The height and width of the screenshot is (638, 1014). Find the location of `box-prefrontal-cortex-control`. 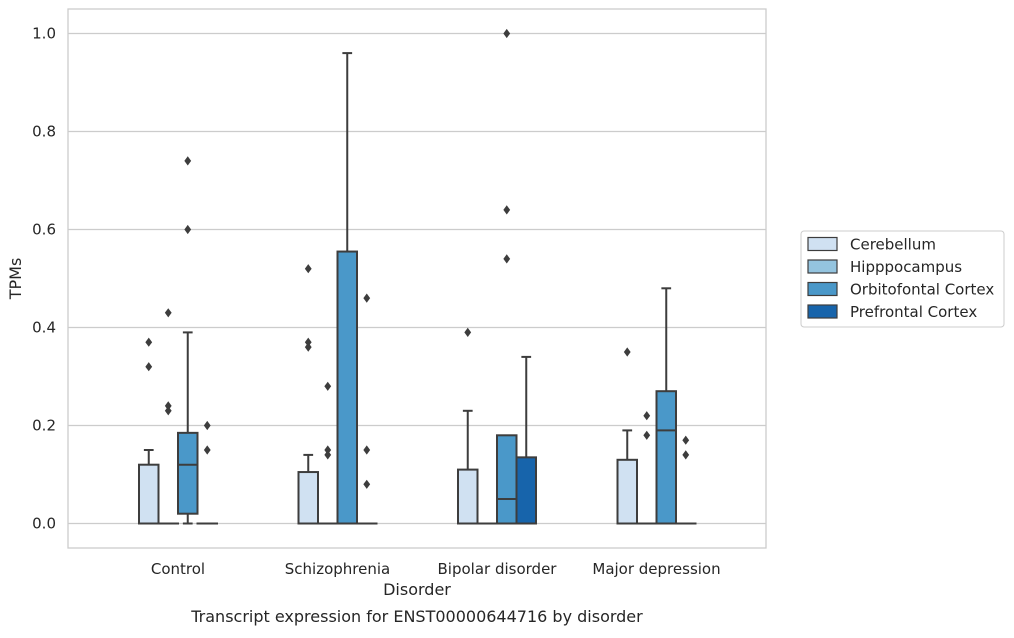

box-prefrontal-cortex-control is located at coordinates (208, 472).